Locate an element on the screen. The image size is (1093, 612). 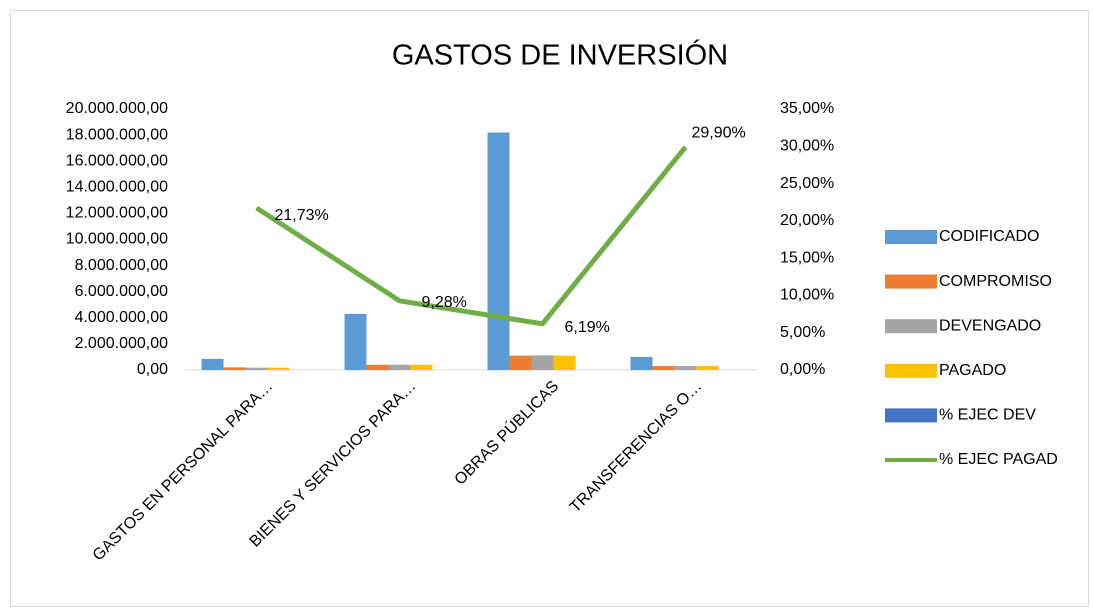
legend-label: % EJEC DEV is located at coordinates (987, 415).